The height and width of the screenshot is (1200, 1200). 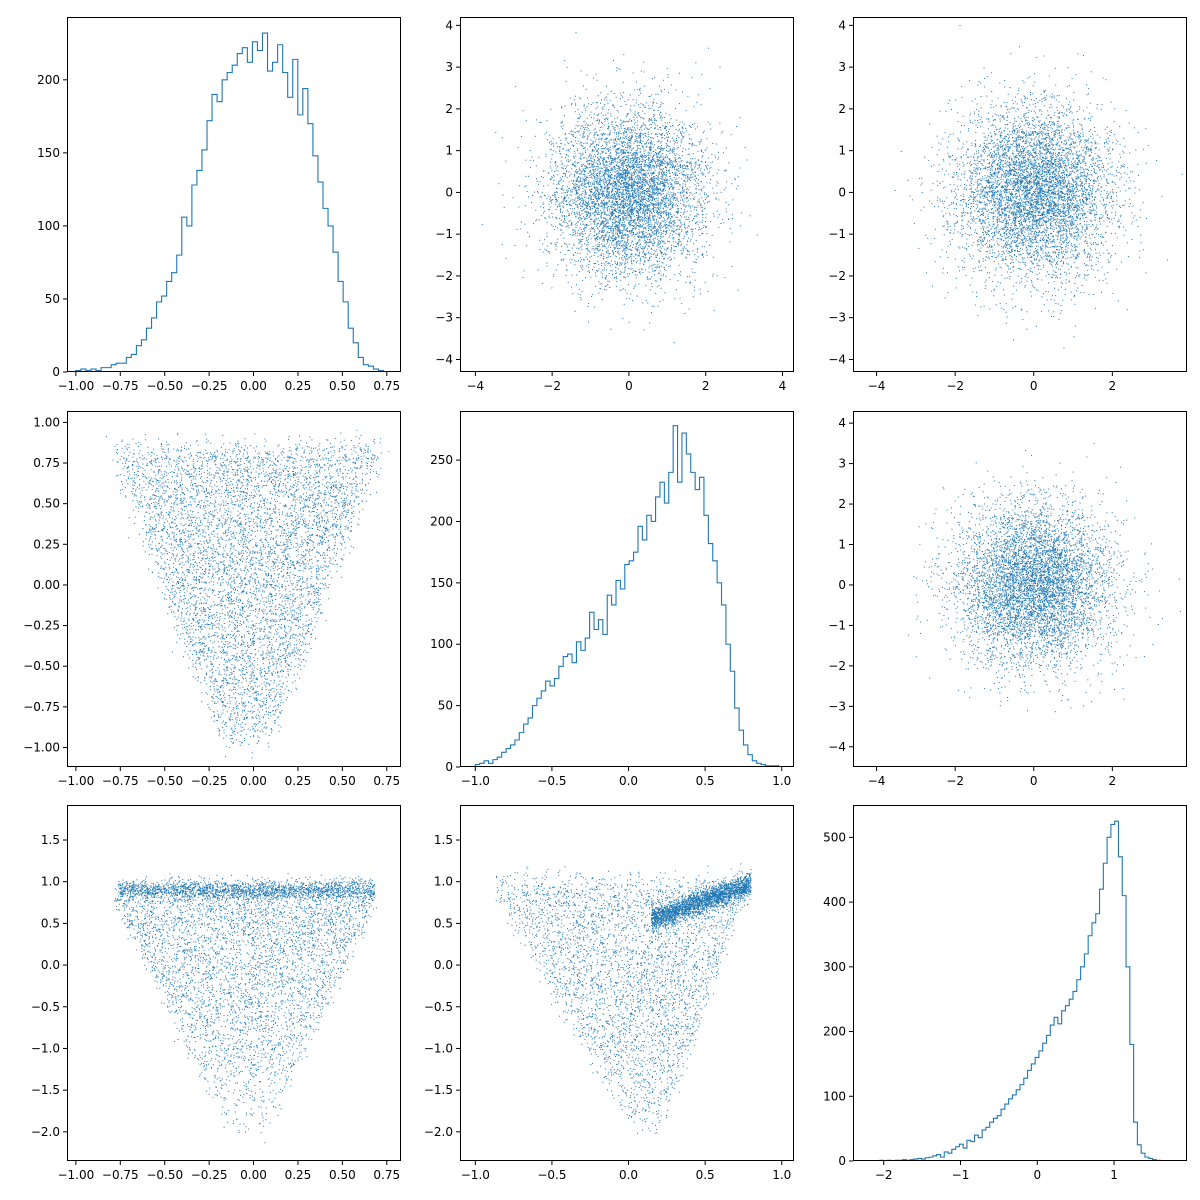 I want to click on y-tick-label: 50, so click(x=52, y=299).